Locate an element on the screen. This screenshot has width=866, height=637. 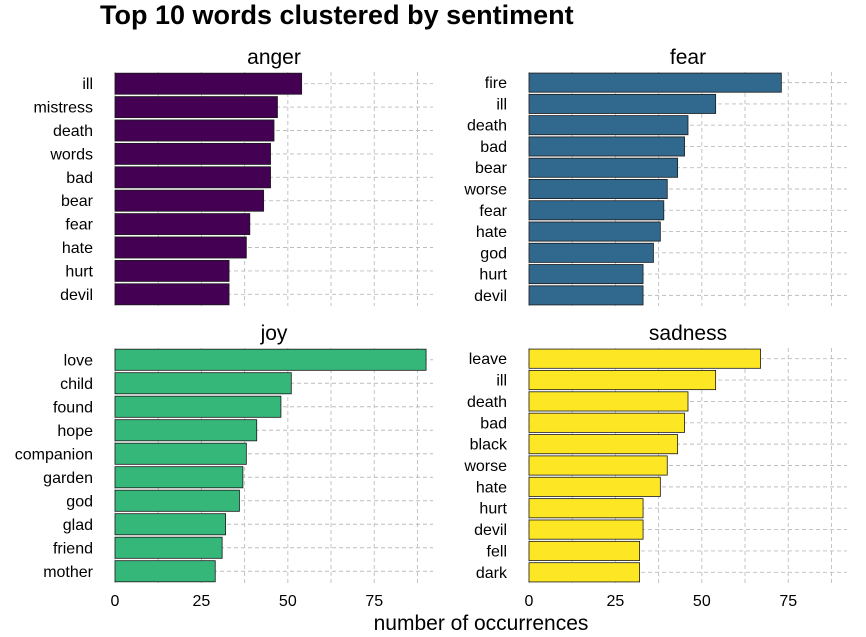
category-label: god is located at coordinates (79, 501).